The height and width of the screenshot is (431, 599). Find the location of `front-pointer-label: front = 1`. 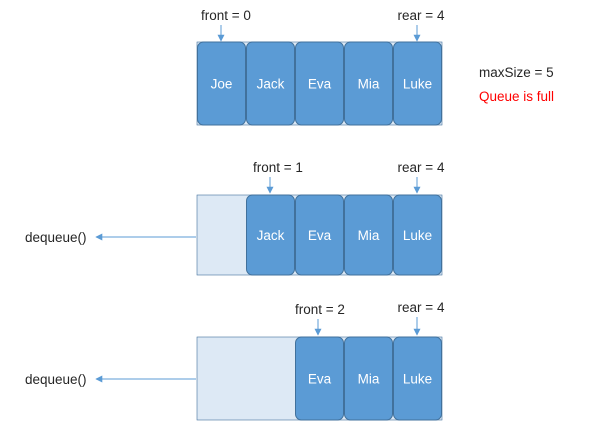

front-pointer-label: front = 1 is located at coordinates (278, 167).